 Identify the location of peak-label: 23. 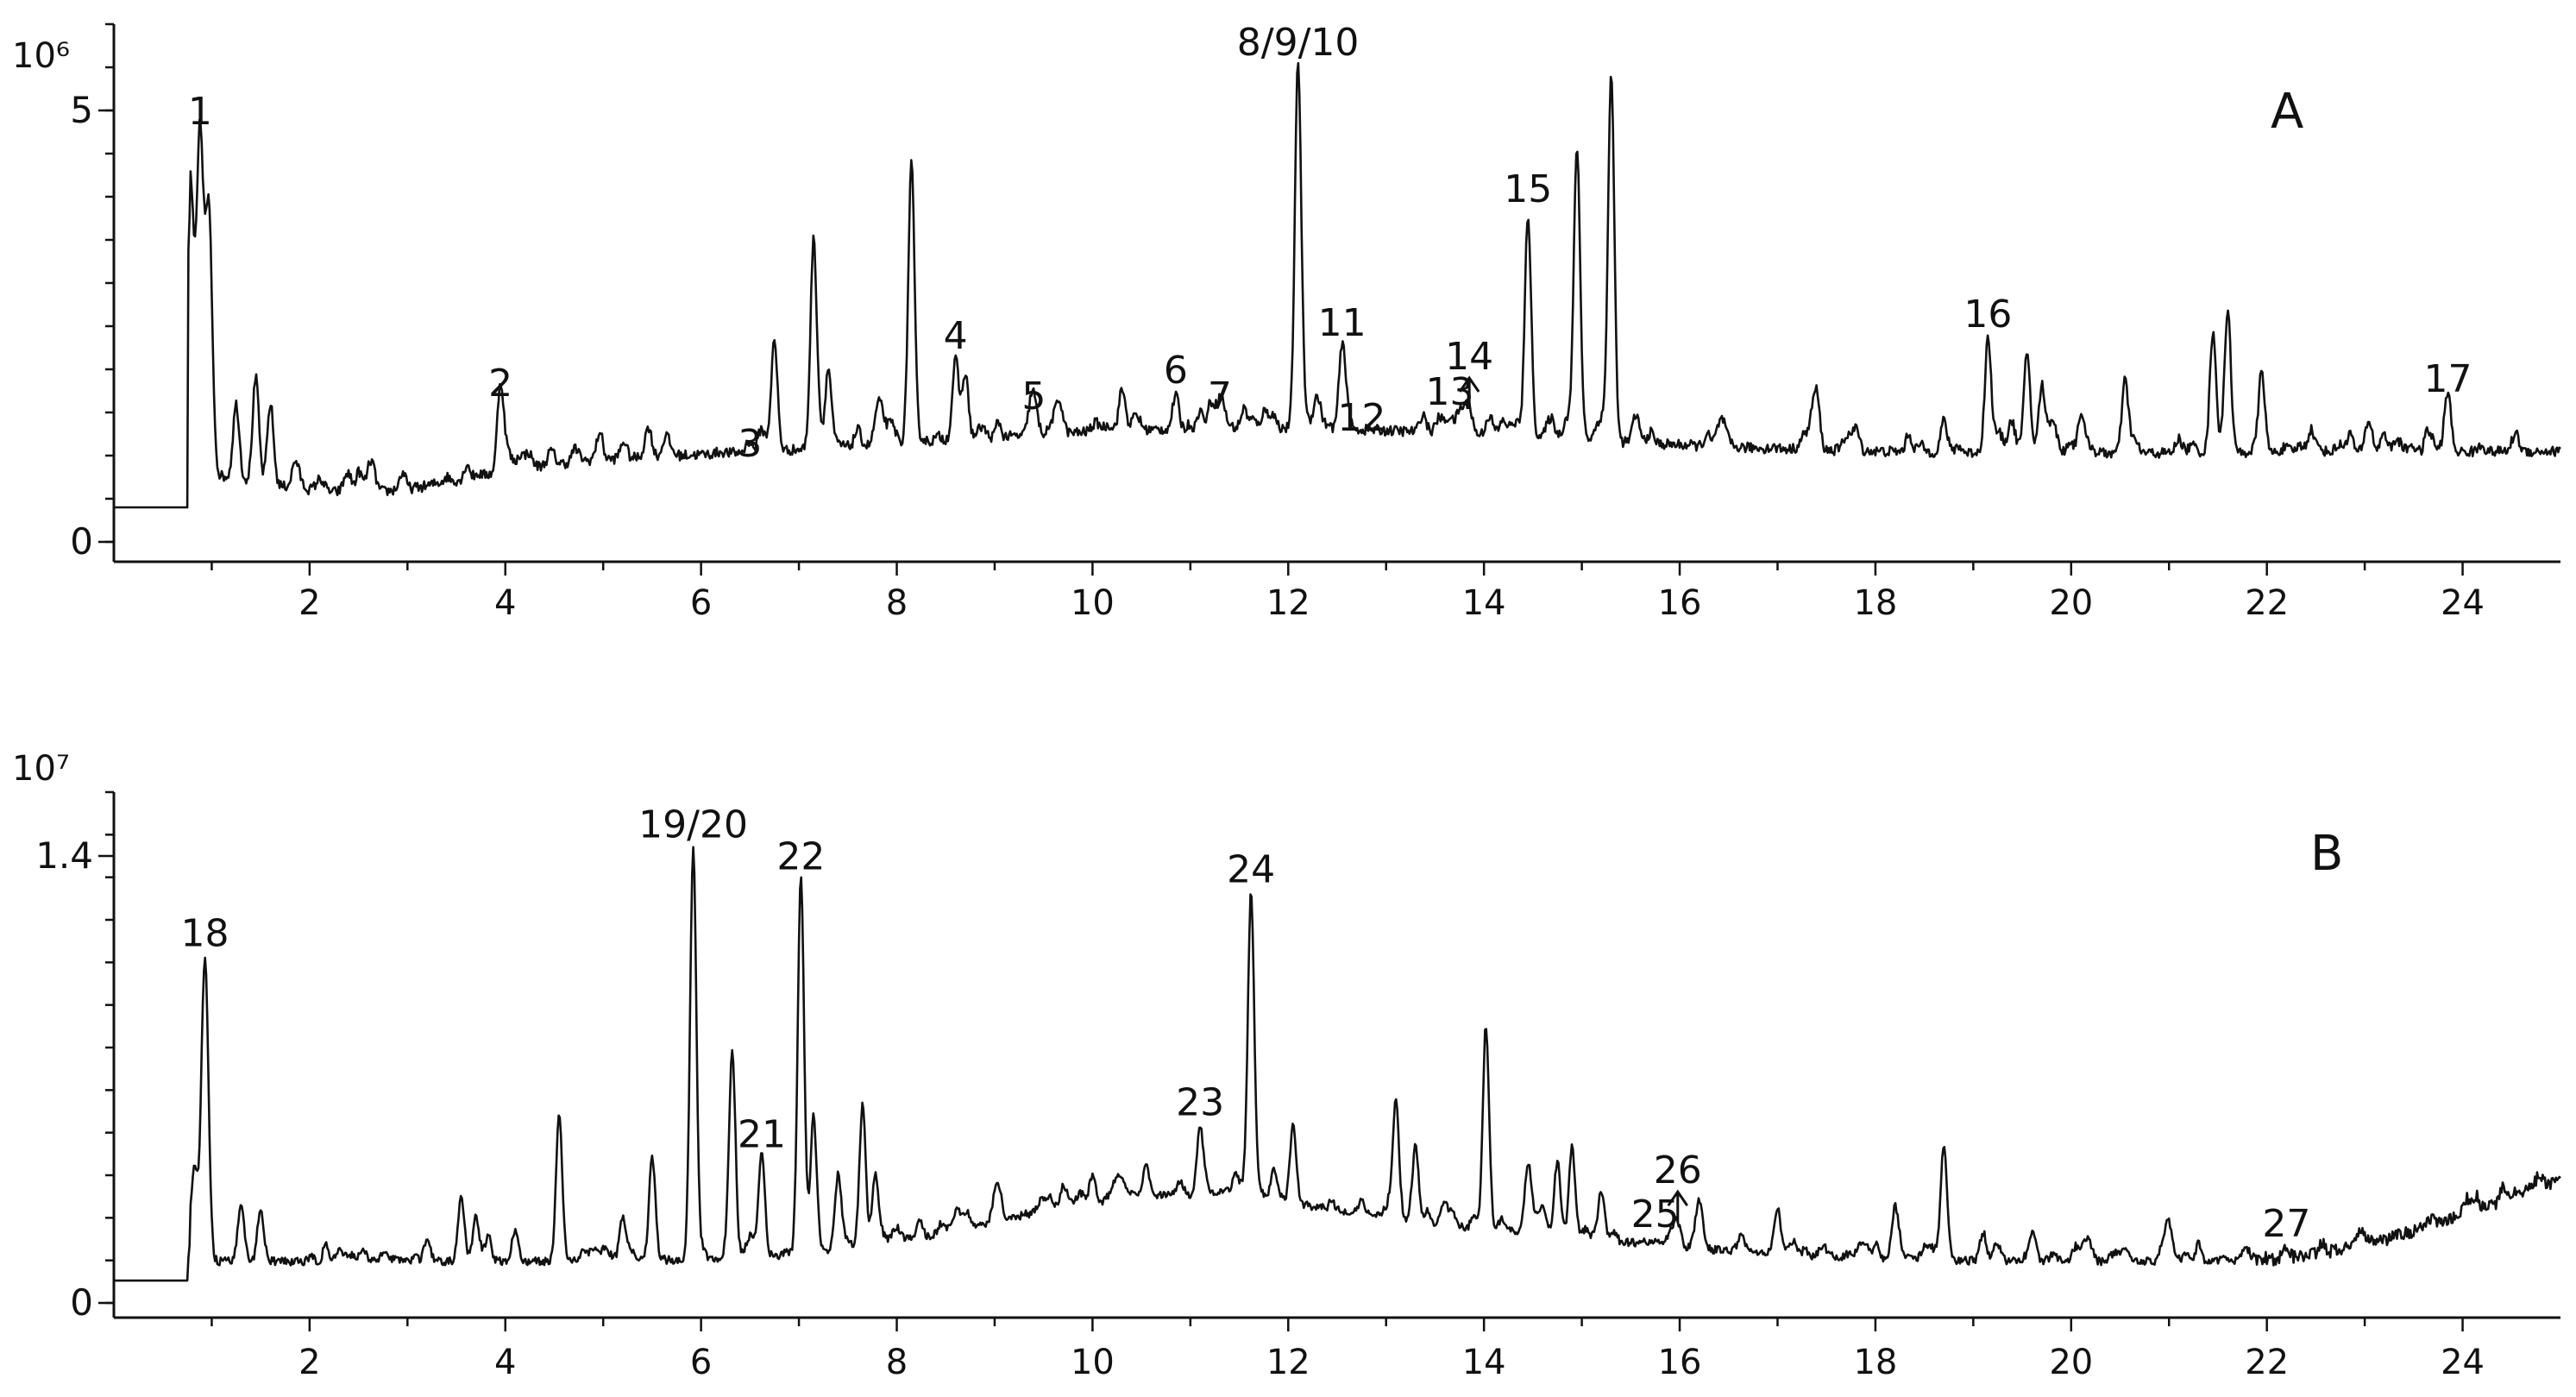
(1200, 1103).